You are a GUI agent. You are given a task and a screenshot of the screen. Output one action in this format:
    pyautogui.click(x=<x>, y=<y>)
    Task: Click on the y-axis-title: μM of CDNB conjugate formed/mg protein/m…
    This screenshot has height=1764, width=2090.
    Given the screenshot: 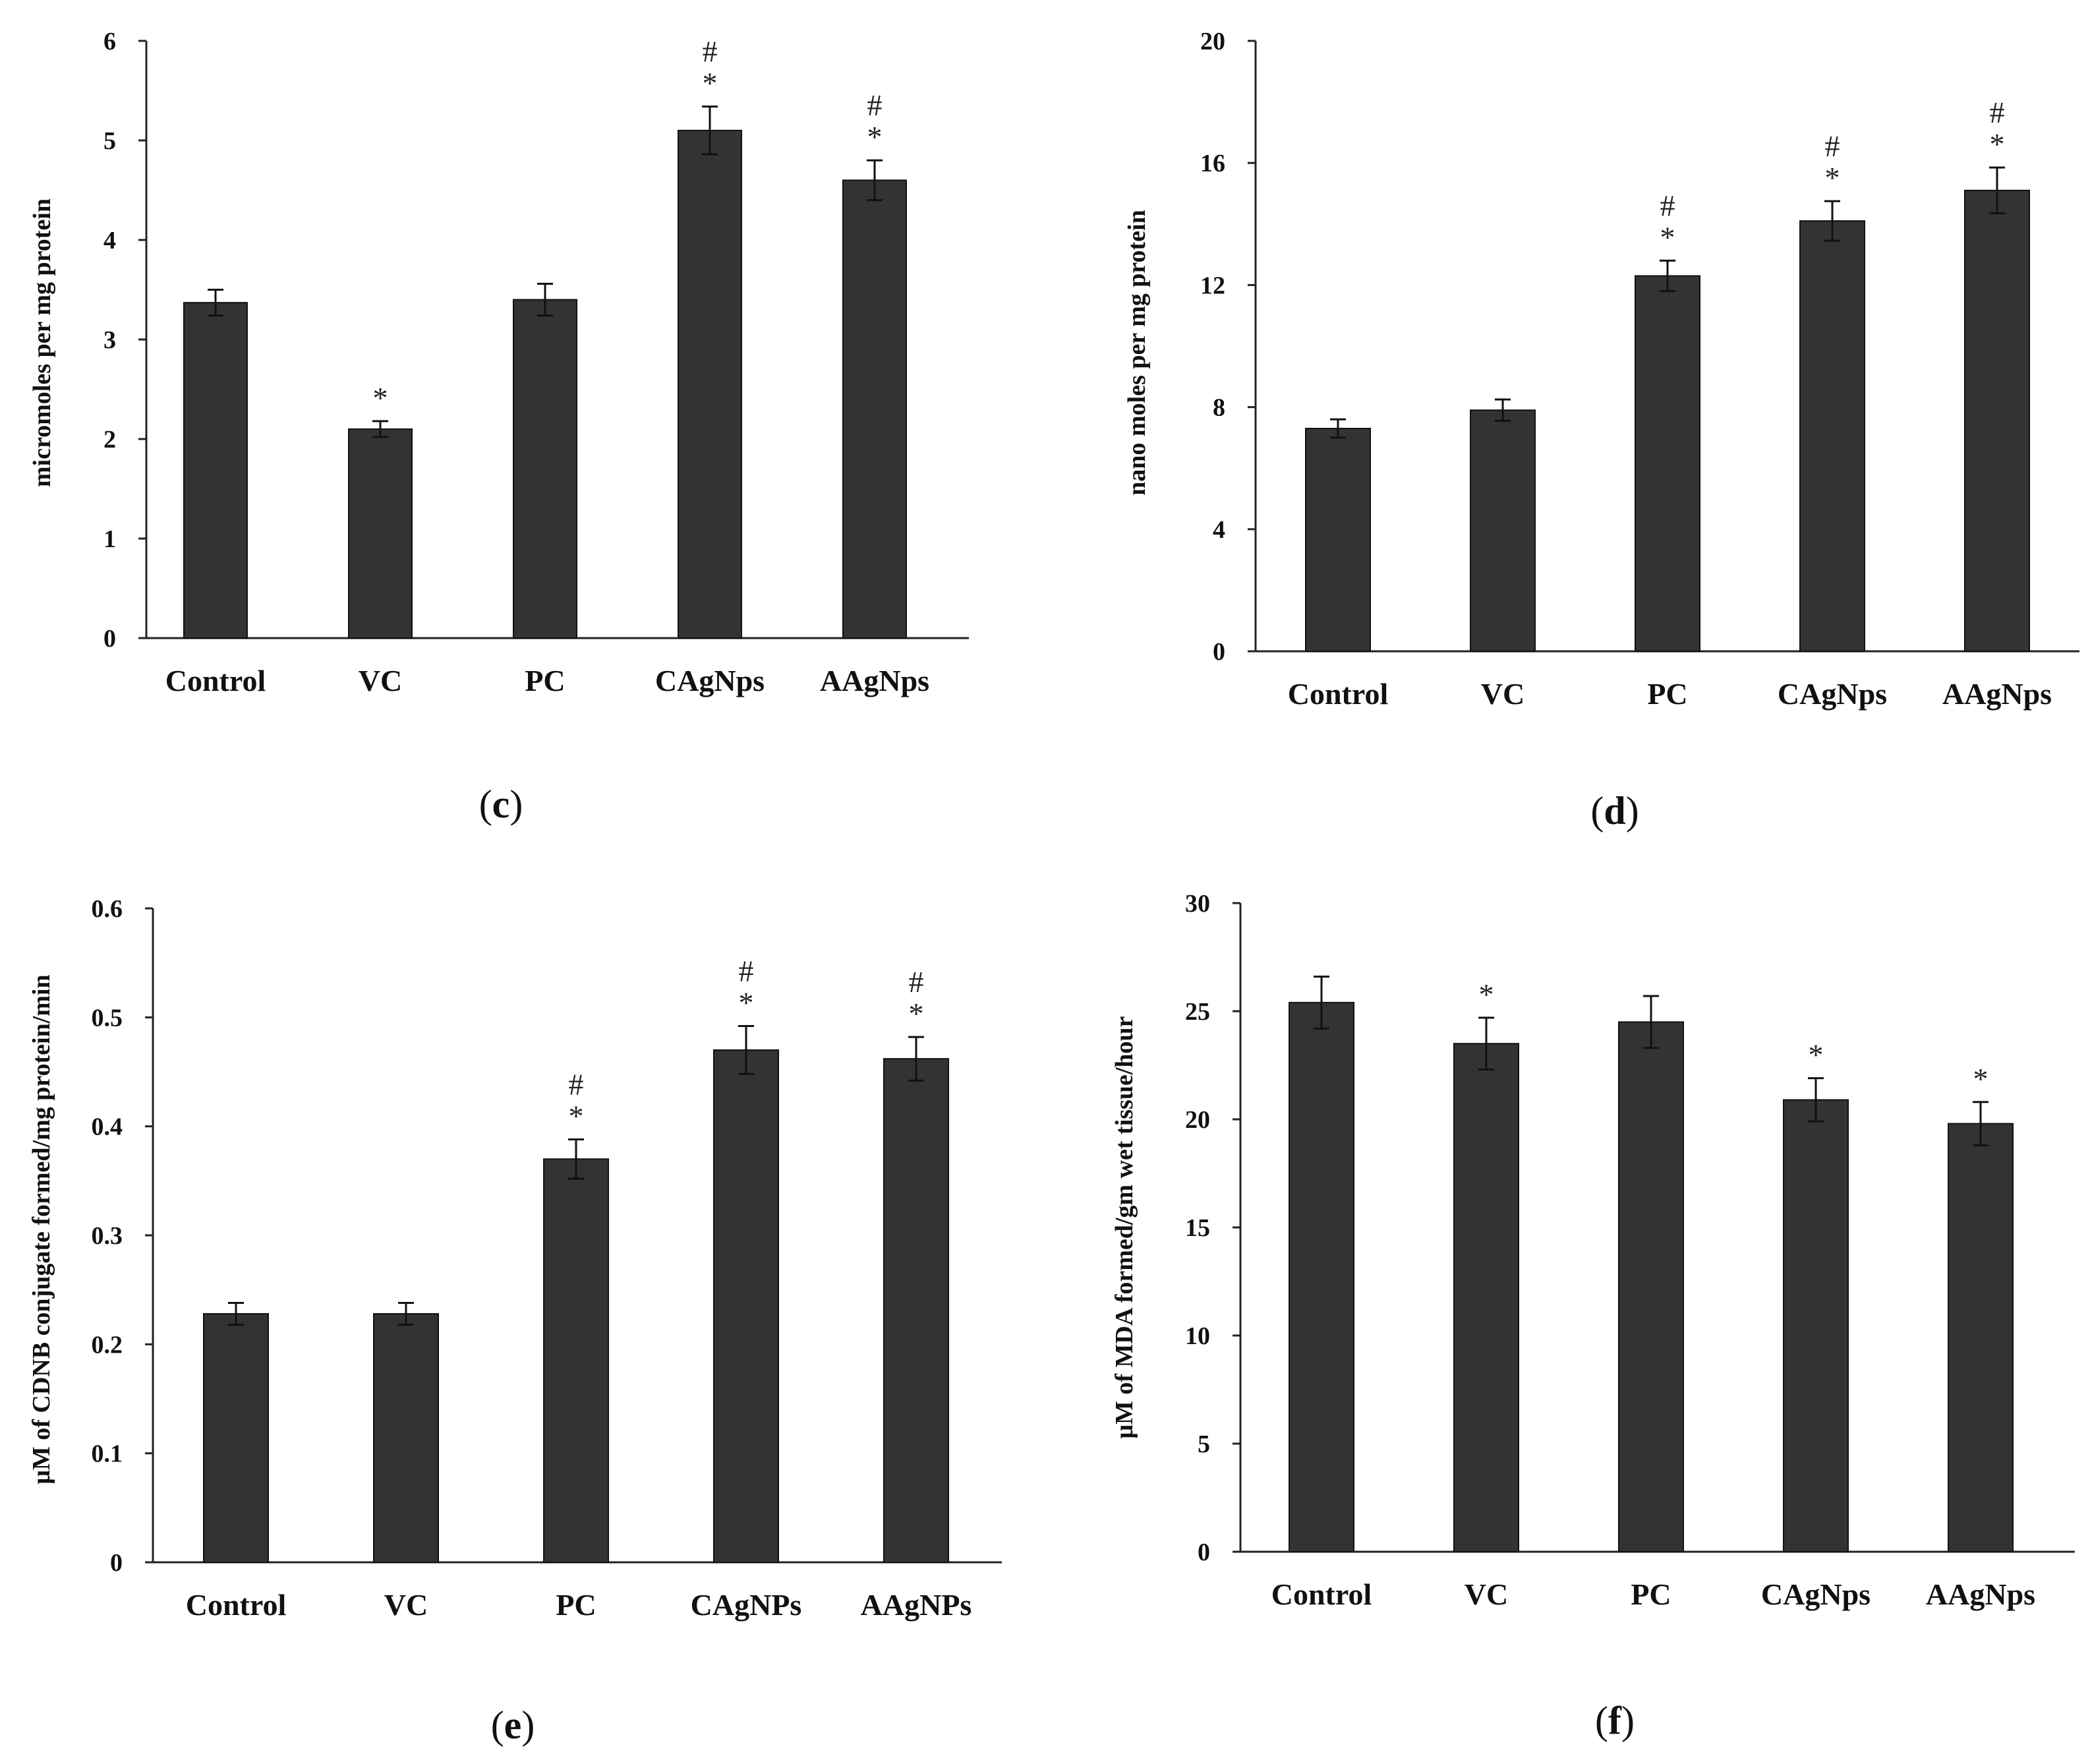 What is the action you would take?
    pyautogui.click(x=41, y=1229)
    